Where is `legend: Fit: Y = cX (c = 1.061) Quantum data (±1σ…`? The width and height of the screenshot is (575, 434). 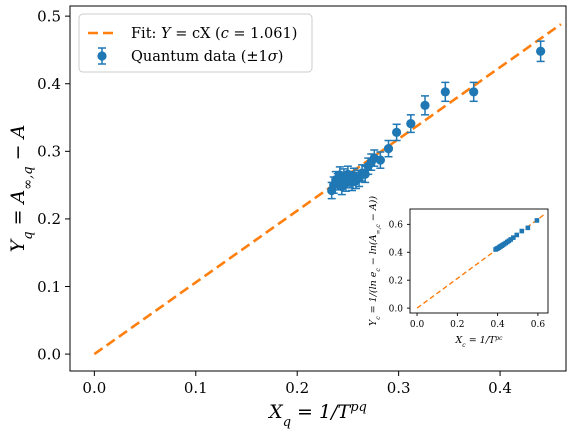 legend: Fit: Y = cX (c = 1.061) Quantum data (±1σ… is located at coordinates (195, 43).